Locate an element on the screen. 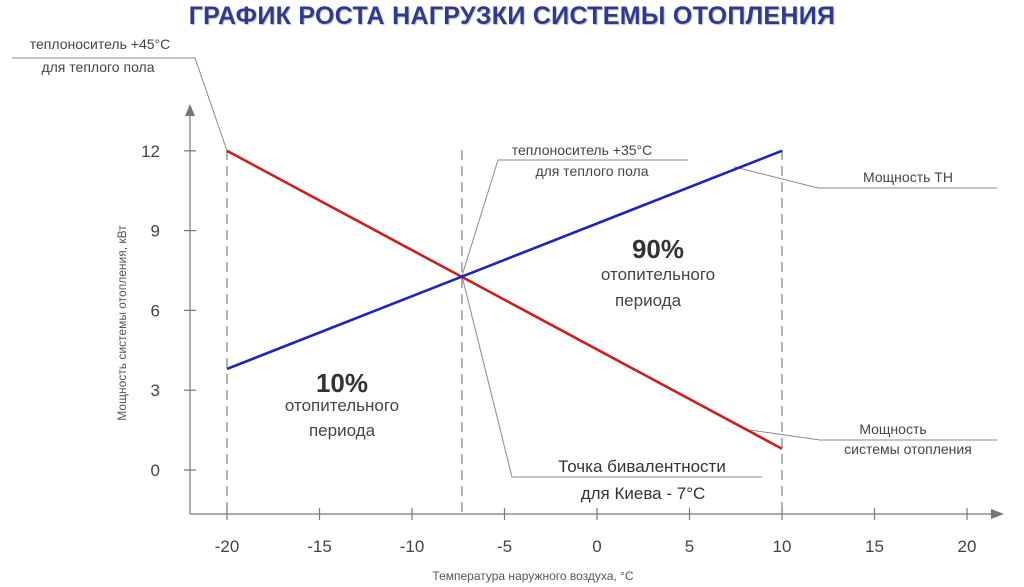 Image resolution: width=1024 pixels, height=587 pixels. x-tick-label: -5 is located at coordinates (504, 546).